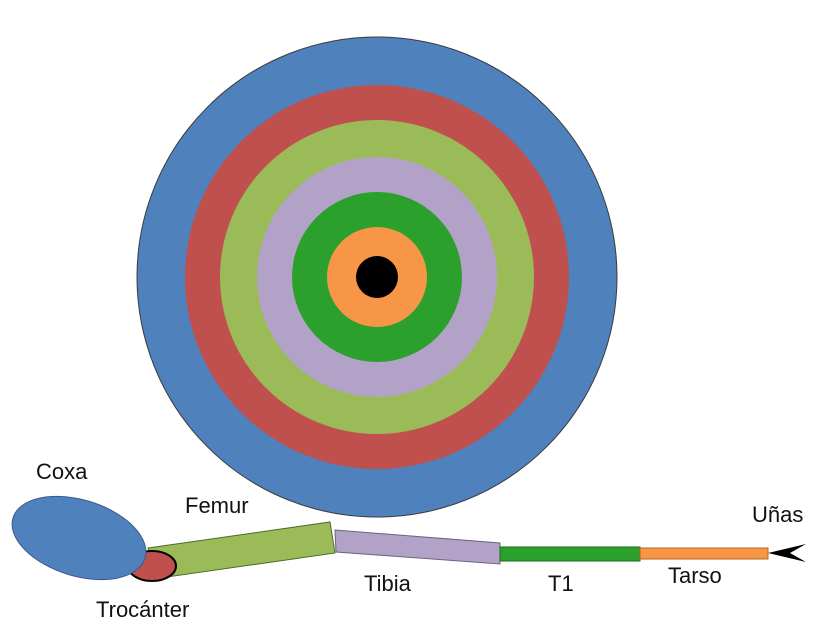 The height and width of the screenshot is (633, 820). What do you see at coordinates (62, 471) in the screenshot?
I see `label-coxa: Coxa` at bounding box center [62, 471].